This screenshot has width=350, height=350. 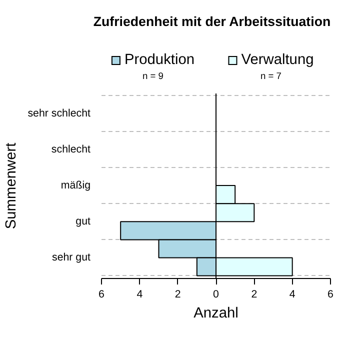 I want to click on legend-label: Verwaltung, so click(x=277, y=60).